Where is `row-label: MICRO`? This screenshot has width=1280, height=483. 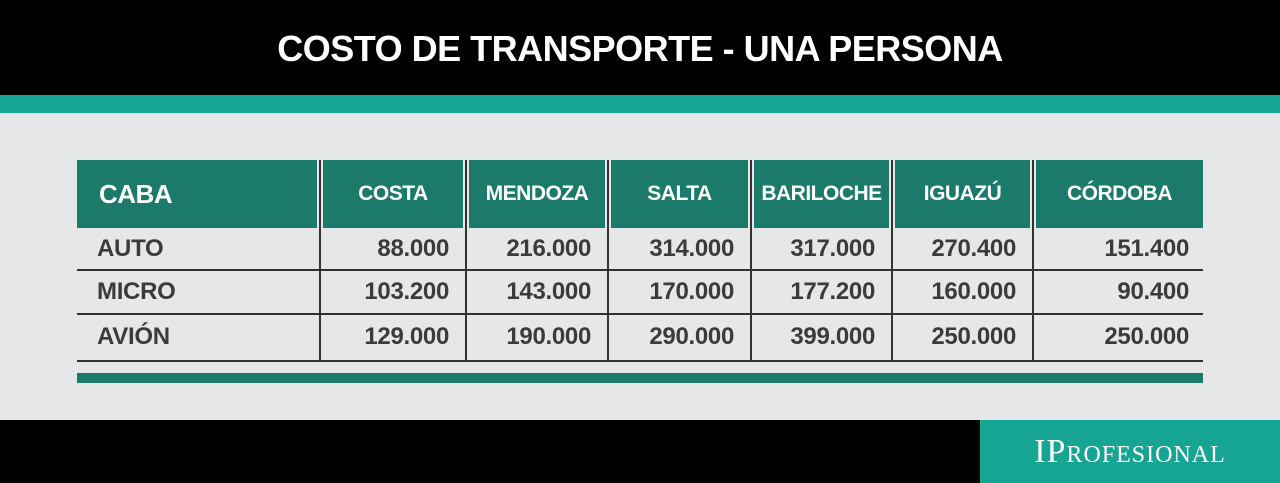
row-label: MICRO is located at coordinates (136, 291).